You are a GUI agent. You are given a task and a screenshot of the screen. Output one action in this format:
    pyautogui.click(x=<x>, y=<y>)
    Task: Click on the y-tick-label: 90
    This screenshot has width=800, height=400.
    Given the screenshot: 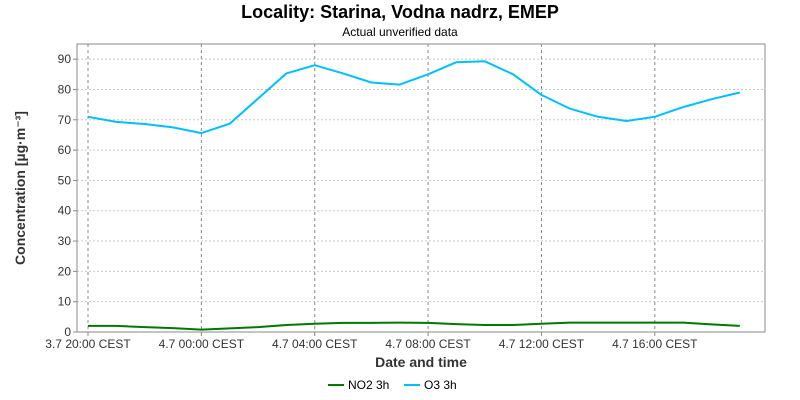 What is the action you would take?
    pyautogui.click(x=65, y=59)
    